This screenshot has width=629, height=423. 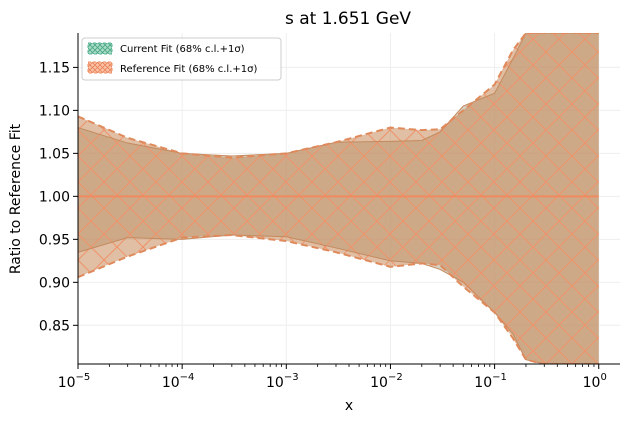 I want to click on y-tick-label-6: 1.15, so click(x=54, y=68).